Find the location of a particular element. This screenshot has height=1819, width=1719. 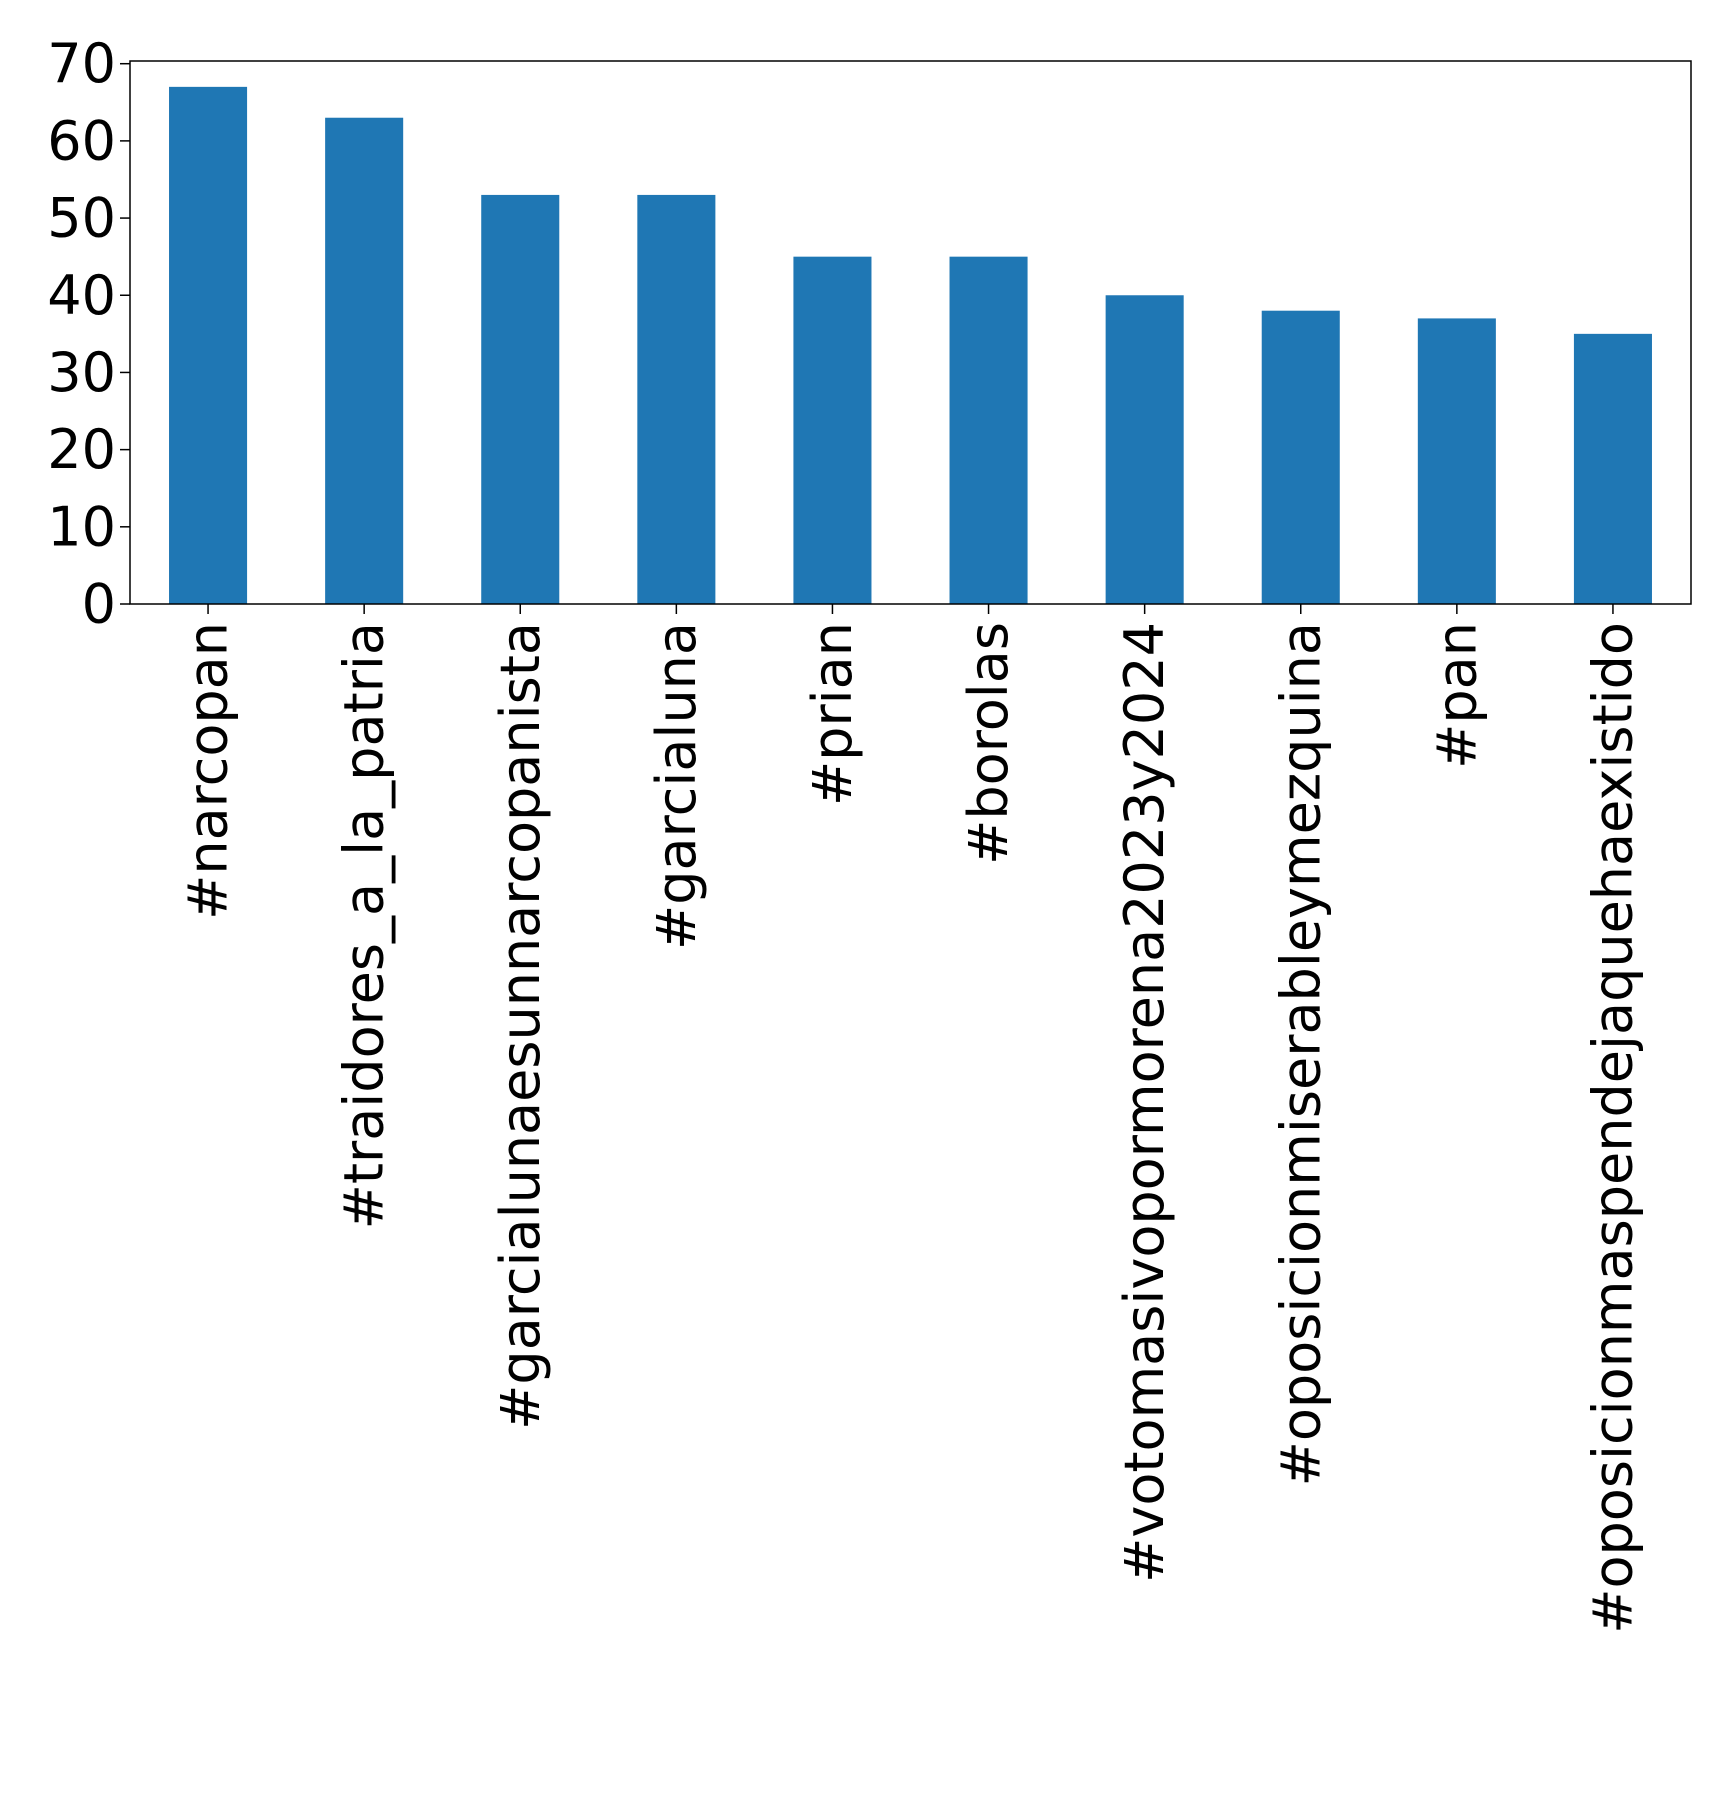

y-tick-label: 10 is located at coordinates (81, 526).